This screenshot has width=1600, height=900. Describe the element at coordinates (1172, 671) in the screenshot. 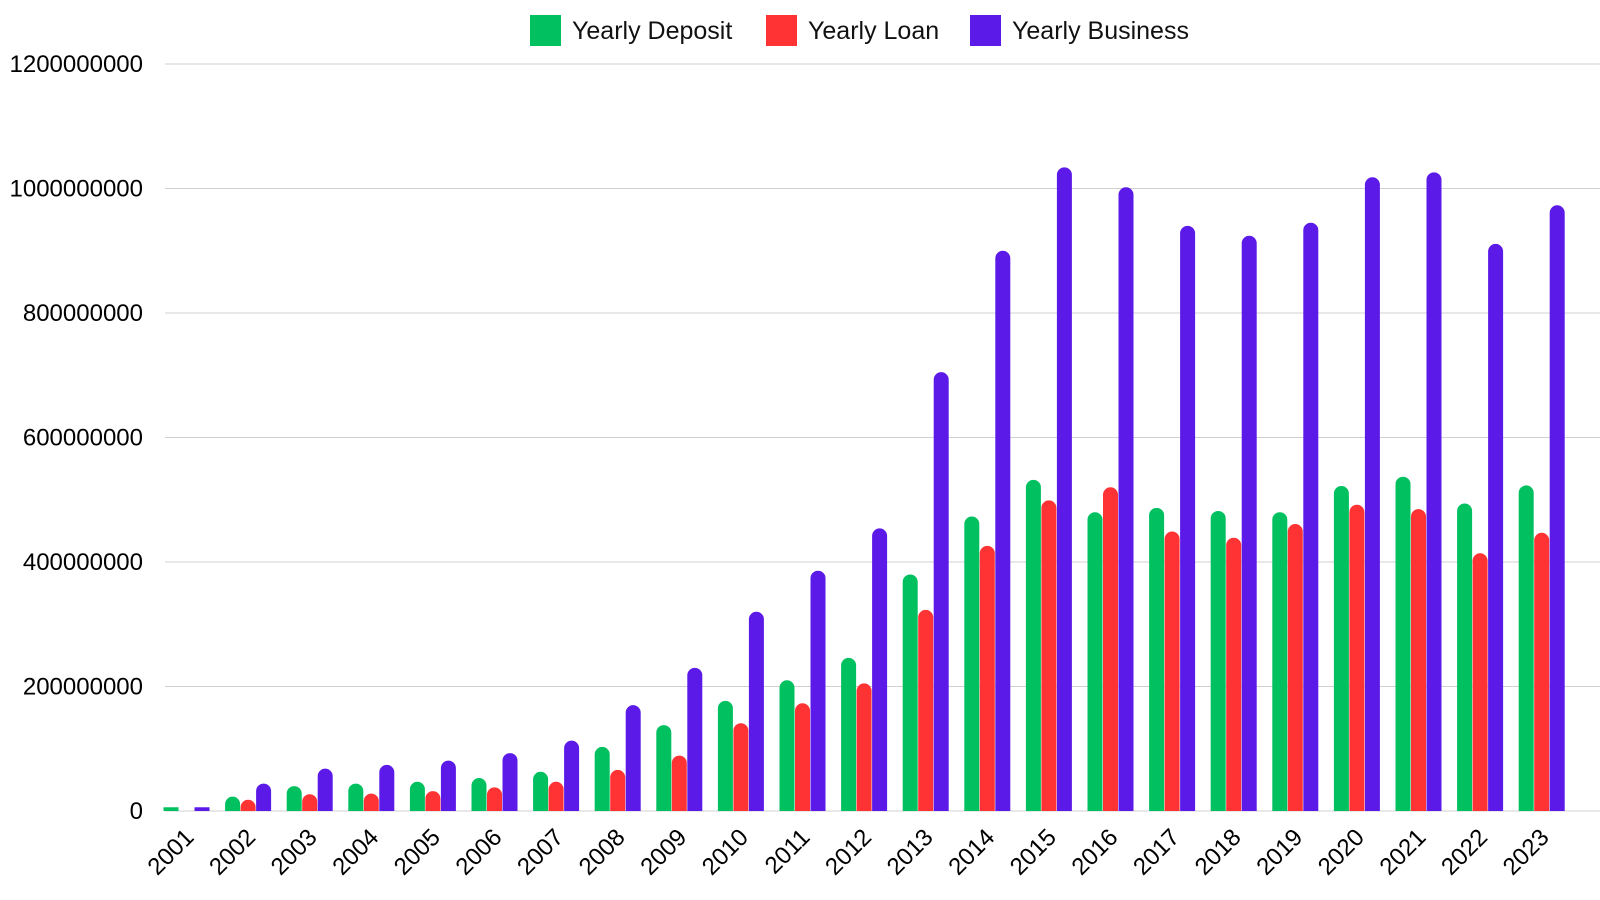

I see `bar-yearly-loan-2017` at that location.